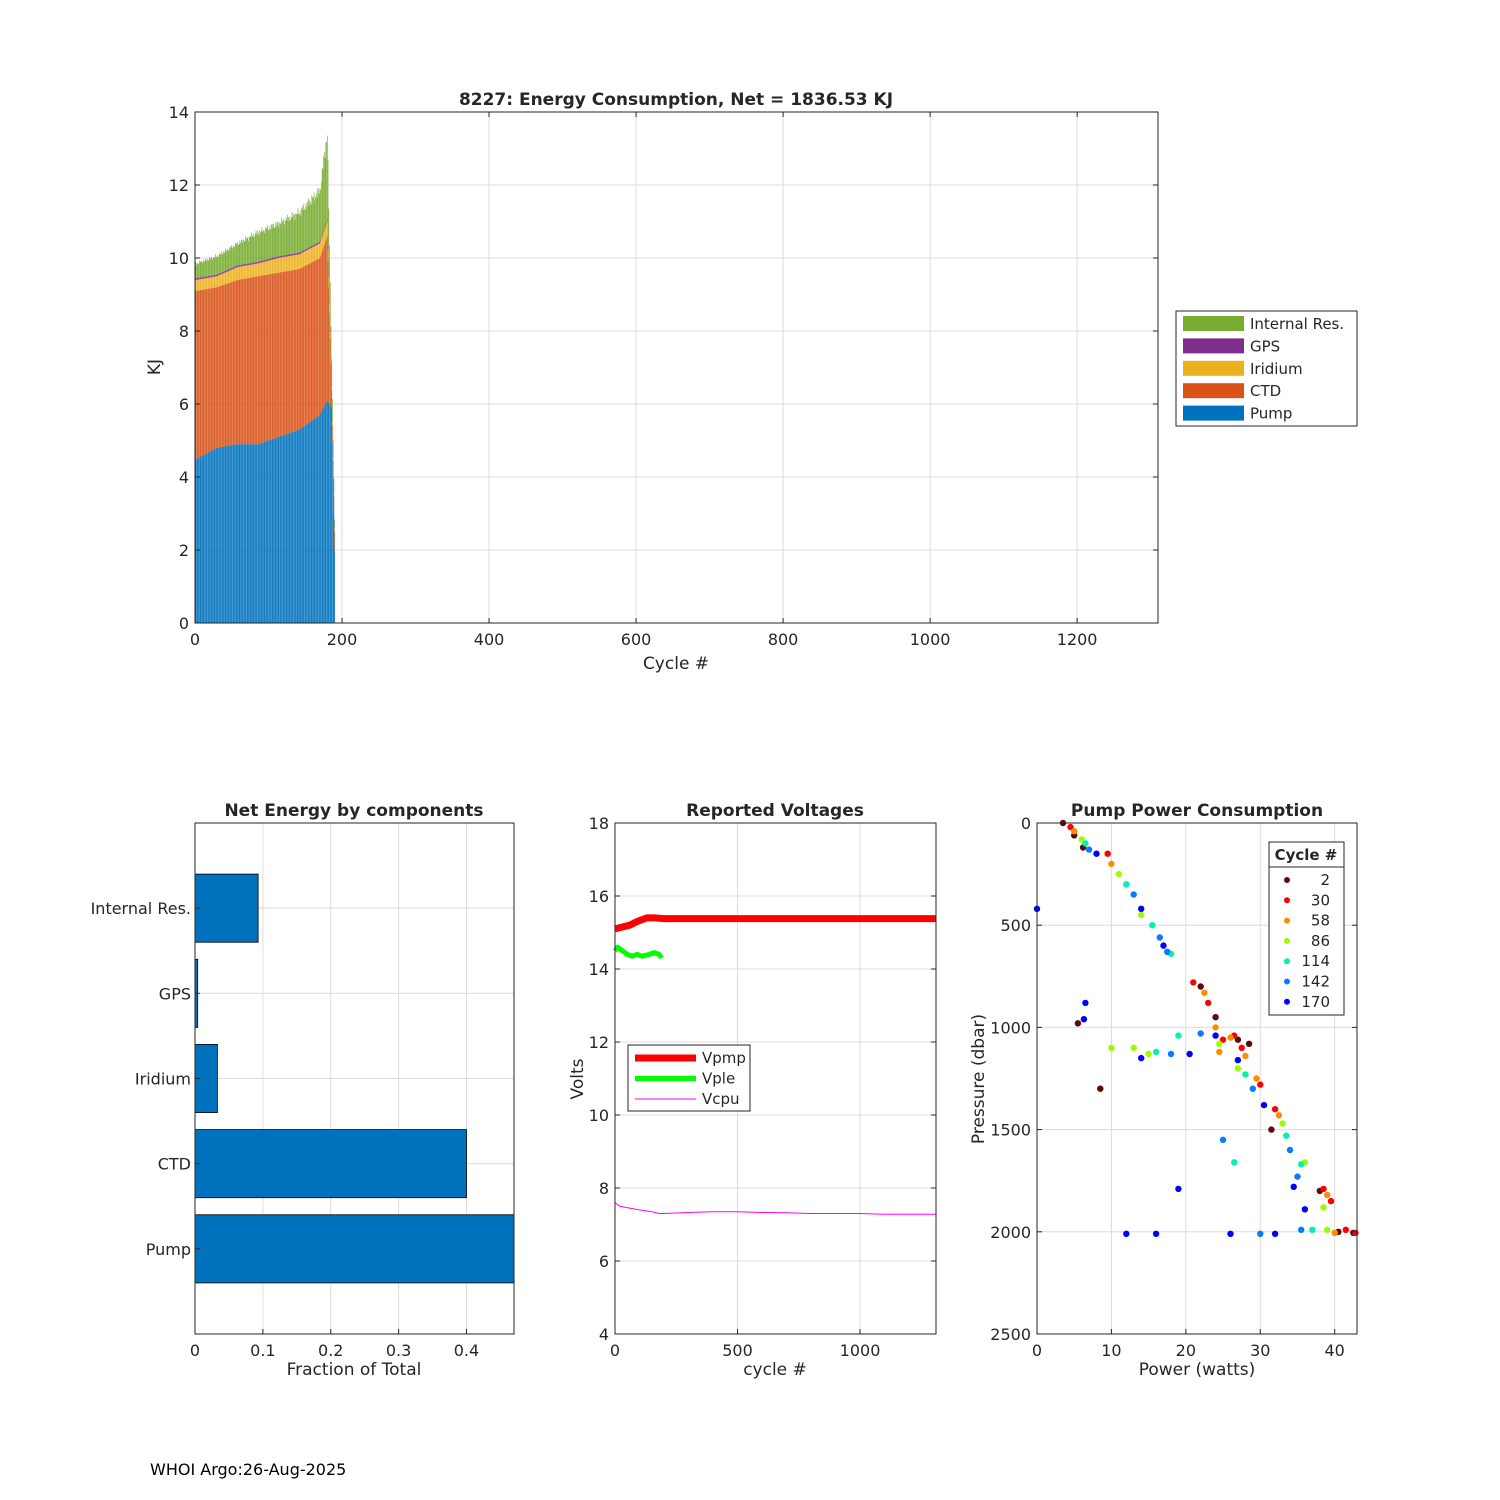 This screenshot has height=1500, width=1500. I want to click on pump-ytick-label: 2500, so click(1010, 1334).